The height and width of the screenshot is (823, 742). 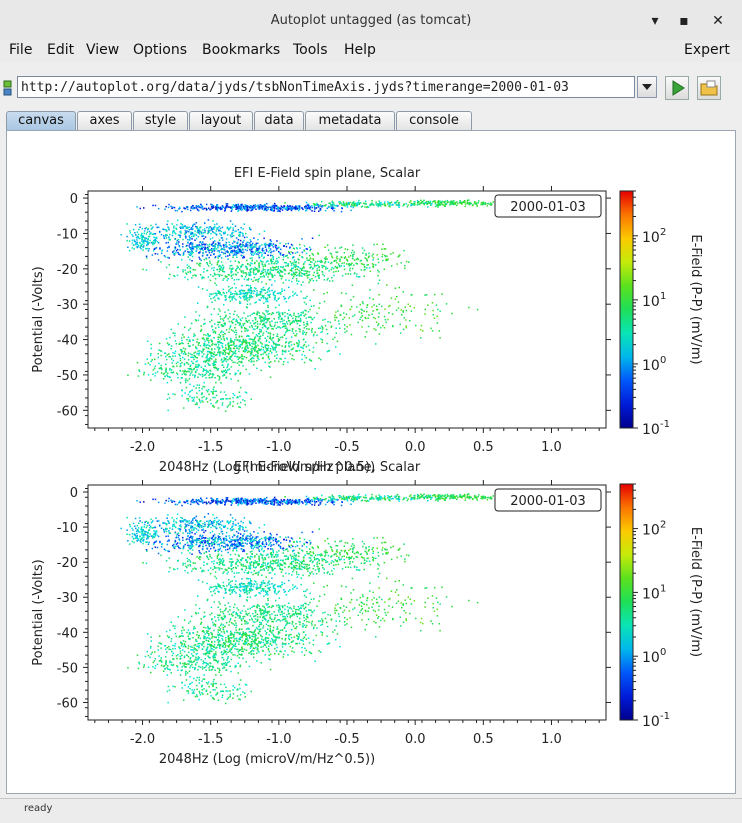 I want to click on url-history-dropdown, so click(x=647, y=87).